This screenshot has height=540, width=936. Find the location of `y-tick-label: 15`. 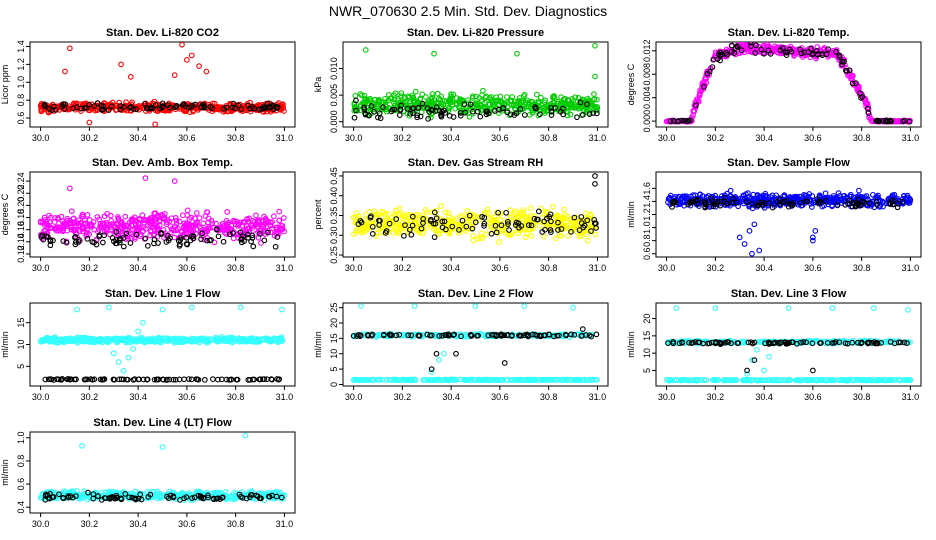

y-tick-label: 15 is located at coordinates (647, 336).